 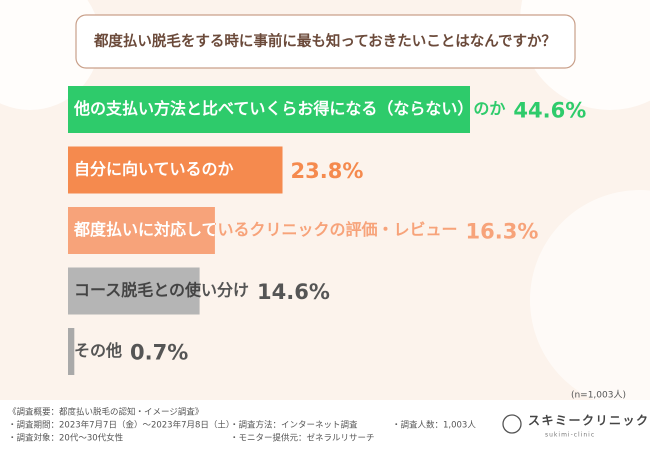 I want to click on logo-sub: sukimi-clinic, so click(x=570, y=435).